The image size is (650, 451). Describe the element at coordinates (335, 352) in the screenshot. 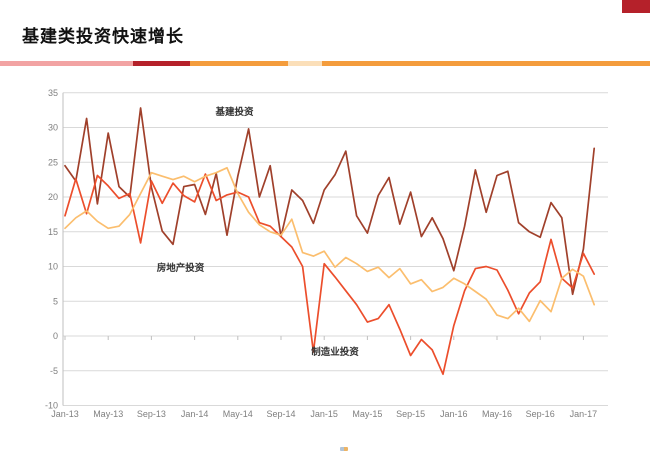

I see `series-label-2: 制造业投资` at that location.